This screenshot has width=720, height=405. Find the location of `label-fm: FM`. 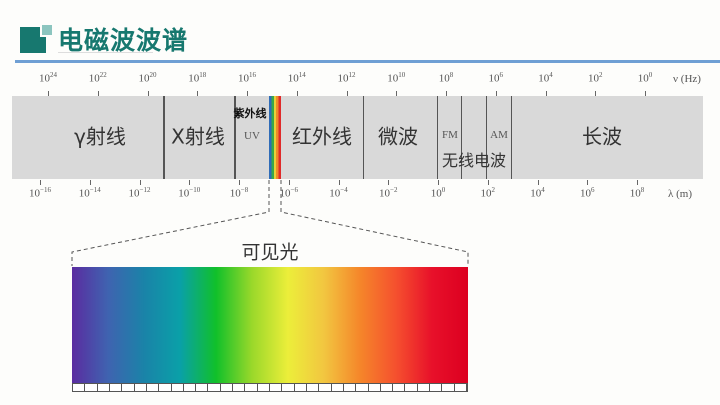

label-fm: FM is located at coordinates (450, 135).